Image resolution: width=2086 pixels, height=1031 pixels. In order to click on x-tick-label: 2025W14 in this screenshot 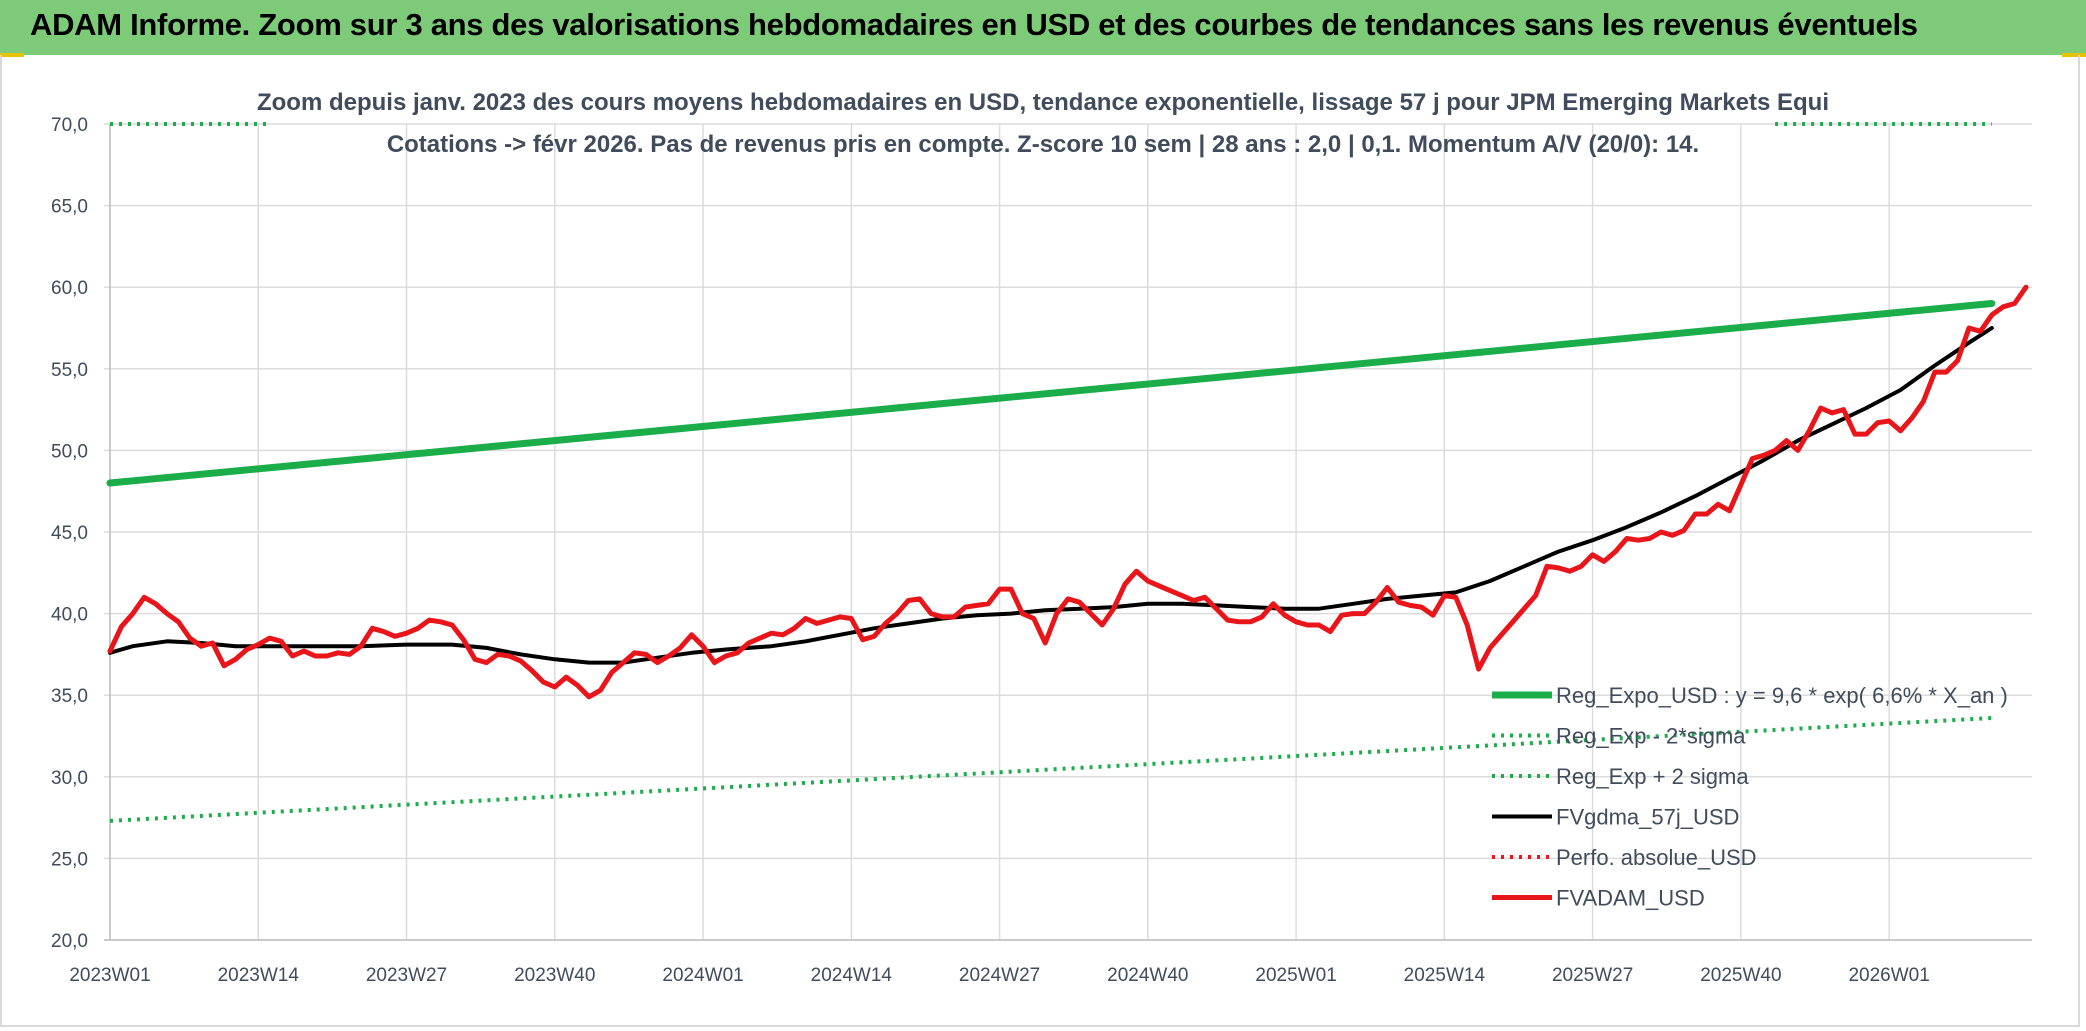, I will do `click(1445, 975)`.